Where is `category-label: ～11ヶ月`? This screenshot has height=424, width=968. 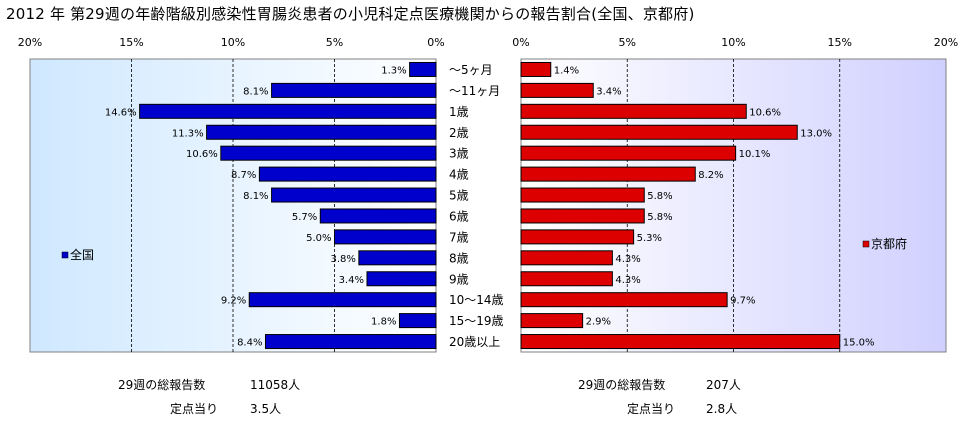
category-label: ～11ヶ月 is located at coordinates (474, 91).